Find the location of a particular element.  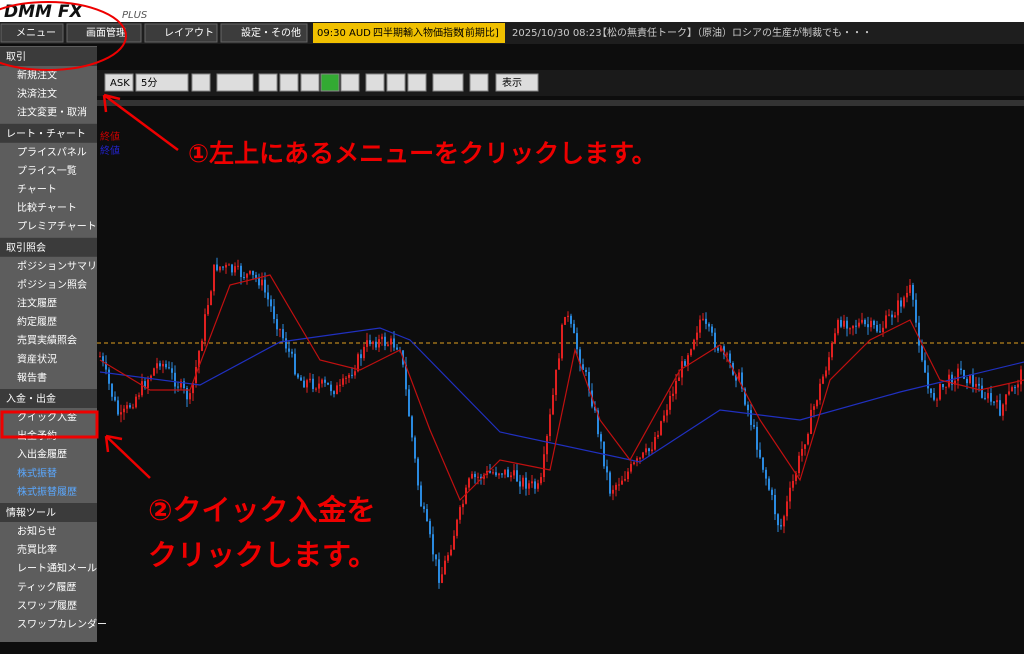

menu-item: 報告書 is located at coordinates (32, 377).